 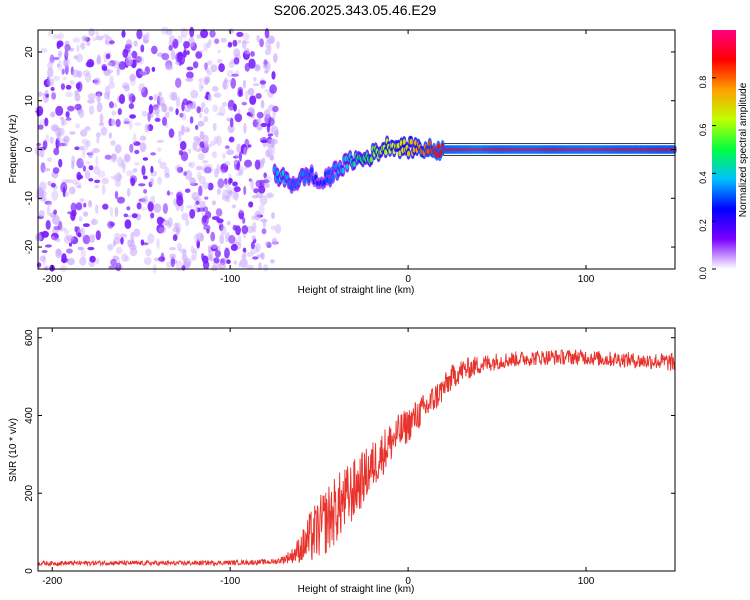 What do you see at coordinates (158, 150) in the screenshot?
I see `spectrogram-noise` at bounding box center [158, 150].